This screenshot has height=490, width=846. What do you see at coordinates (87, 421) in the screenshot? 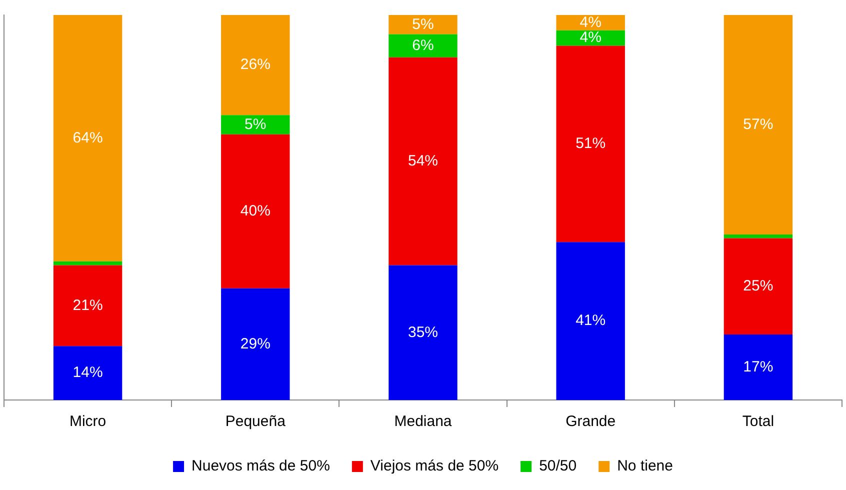
I see `x-tick-label: Micro` at bounding box center [87, 421].